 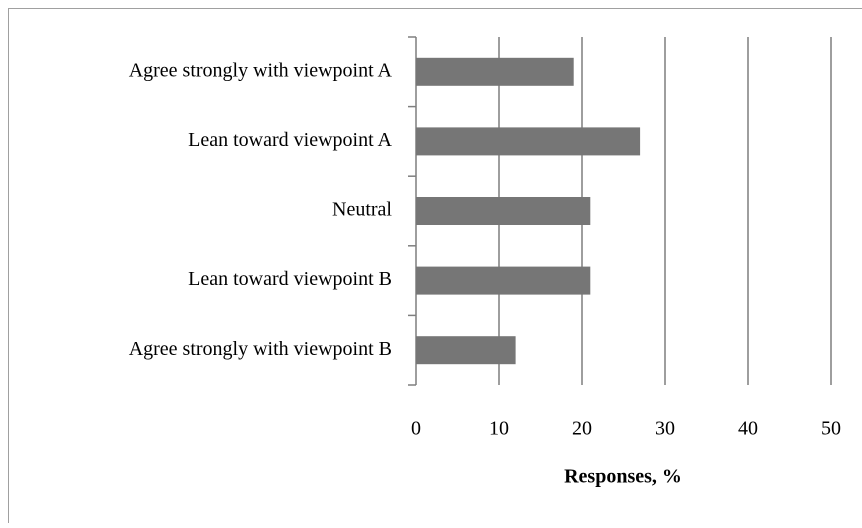 What do you see at coordinates (748, 429) in the screenshot?
I see `x-tick-label: 40` at bounding box center [748, 429].